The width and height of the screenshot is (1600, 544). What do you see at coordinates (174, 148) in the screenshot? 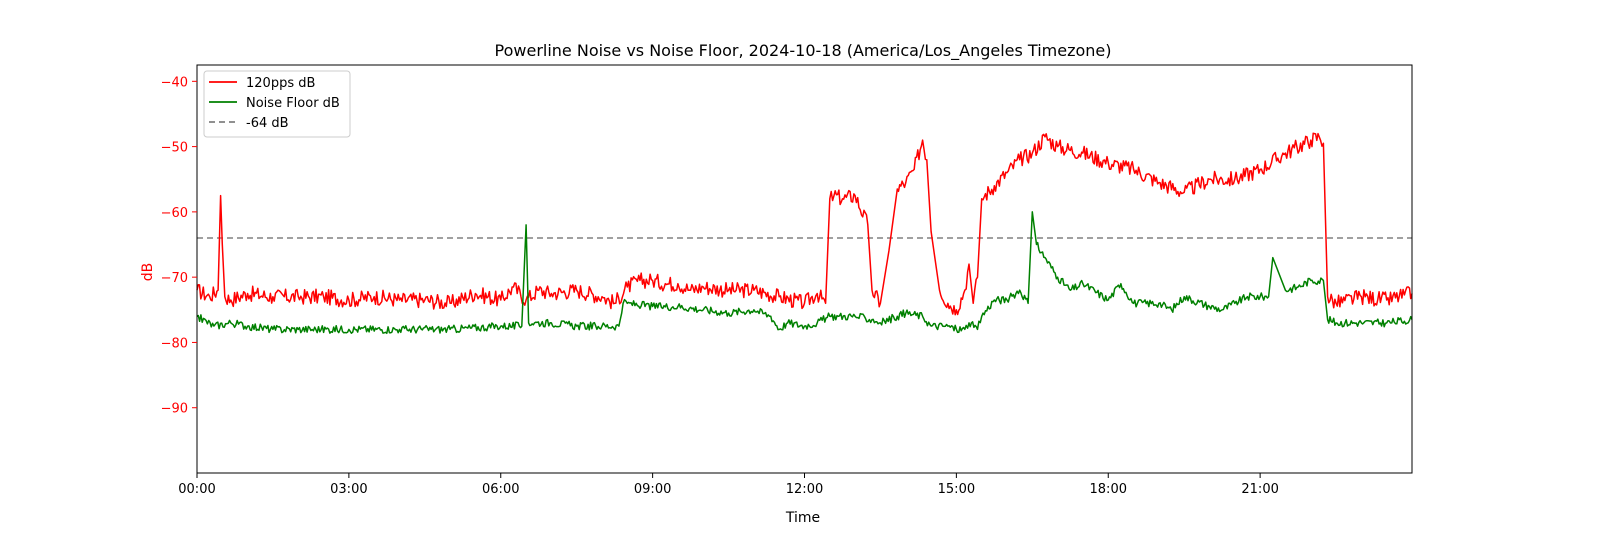
I see `y-tick-label: −50` at bounding box center [174, 148].